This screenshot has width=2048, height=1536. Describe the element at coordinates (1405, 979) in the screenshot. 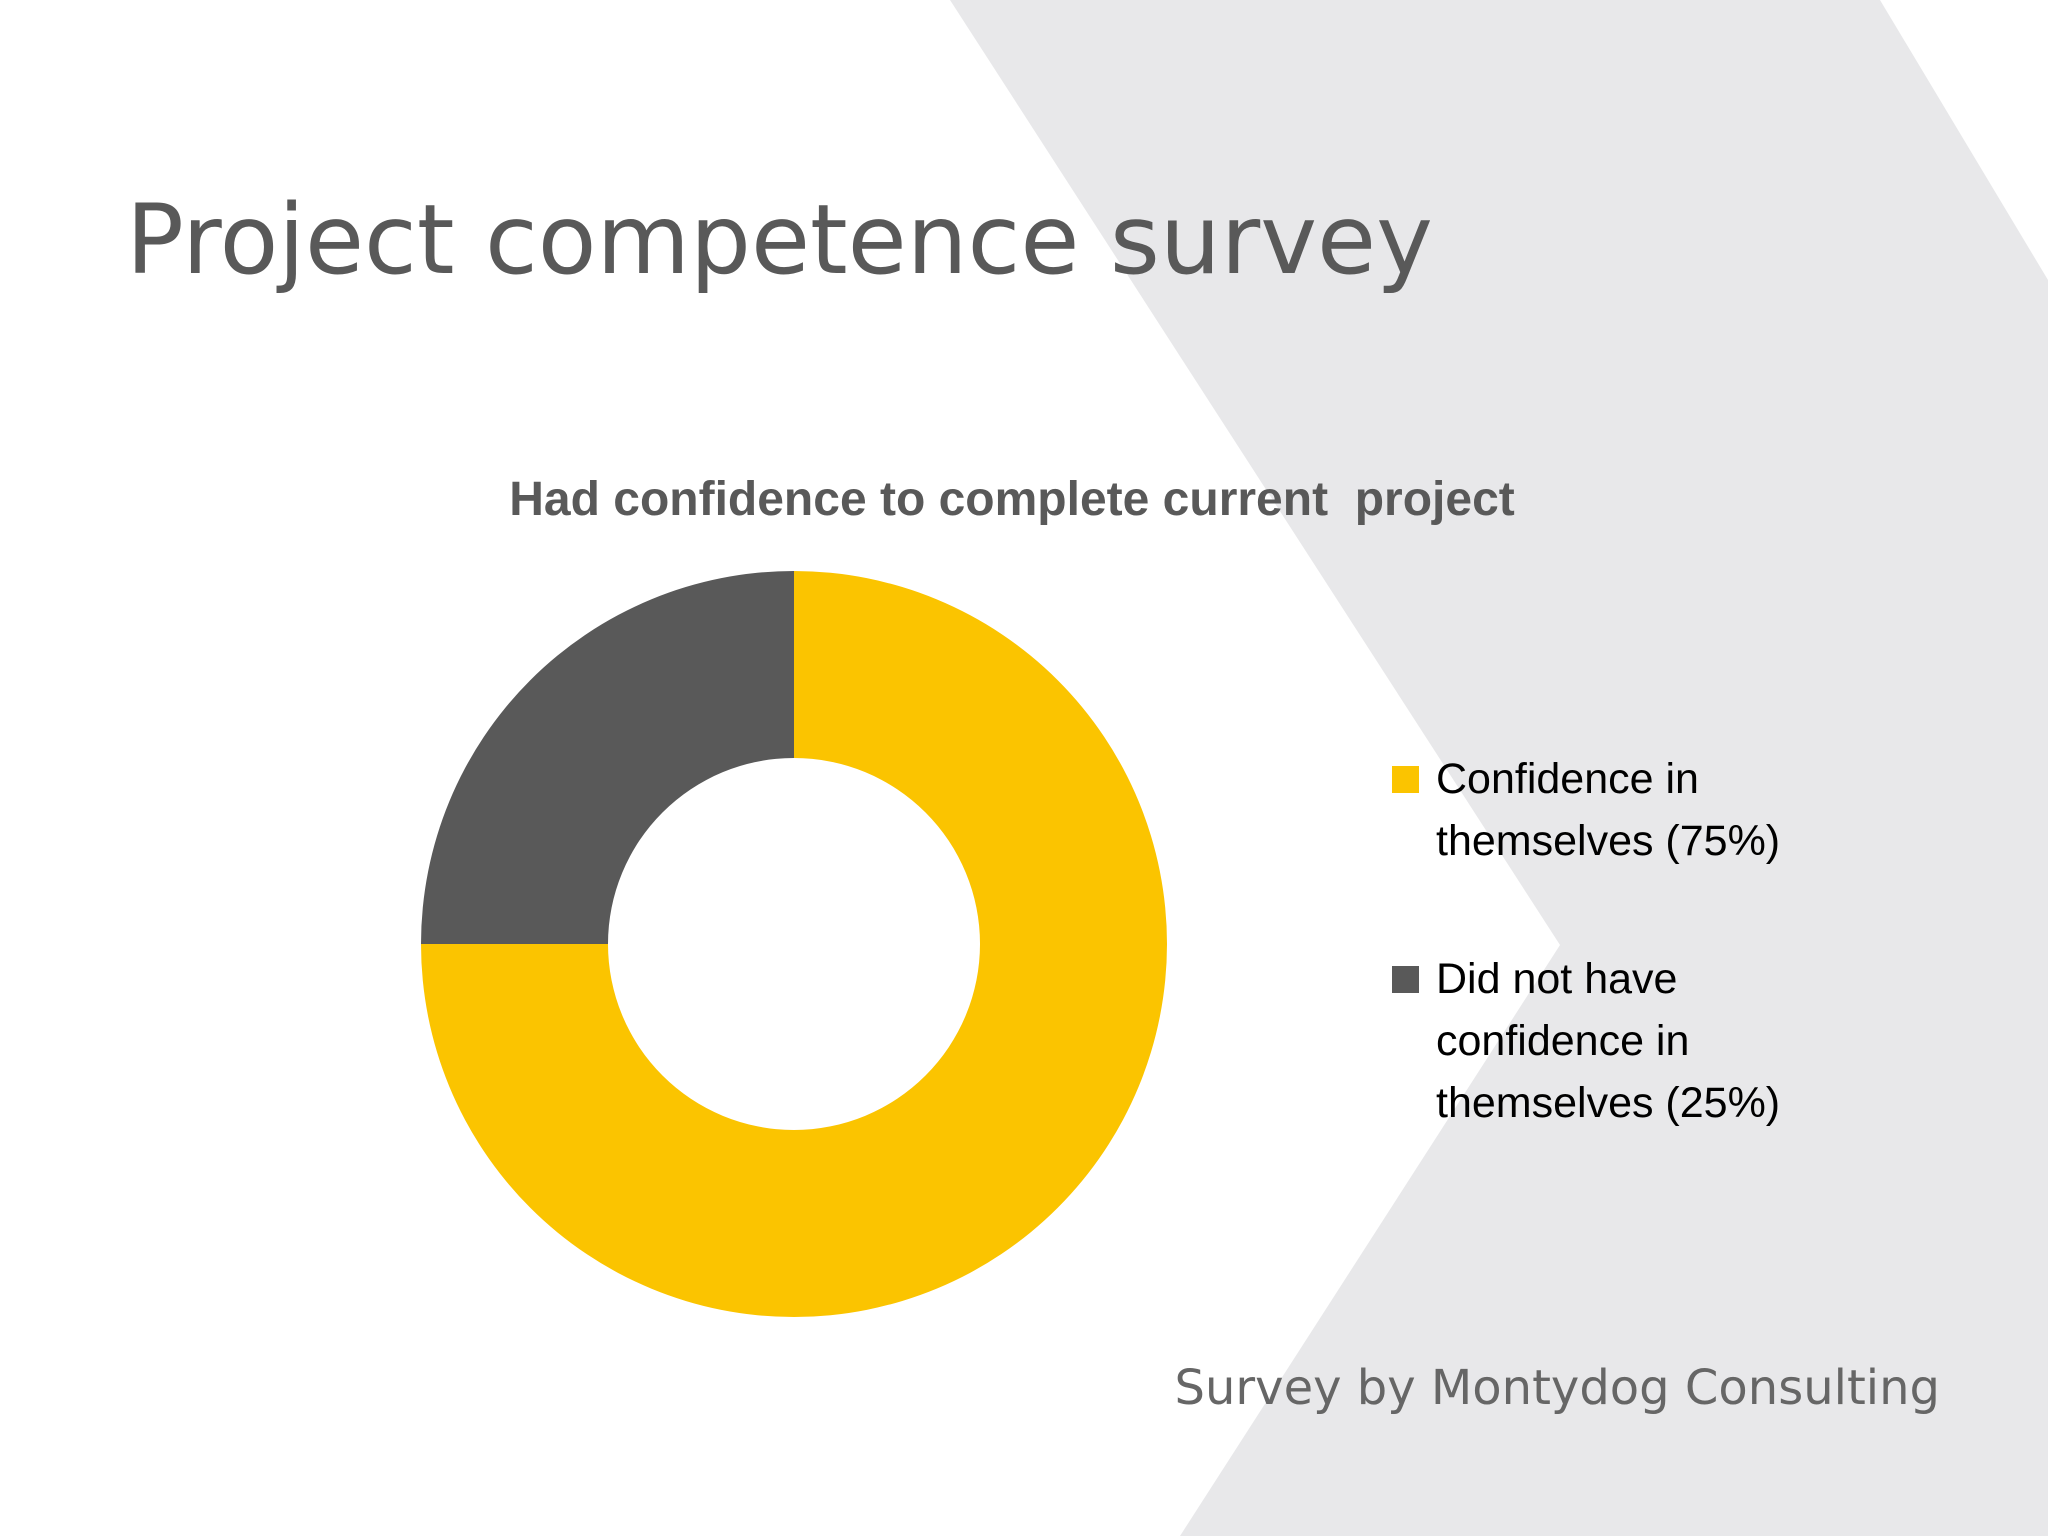

I see `legend-swatch-no-confidence` at that location.